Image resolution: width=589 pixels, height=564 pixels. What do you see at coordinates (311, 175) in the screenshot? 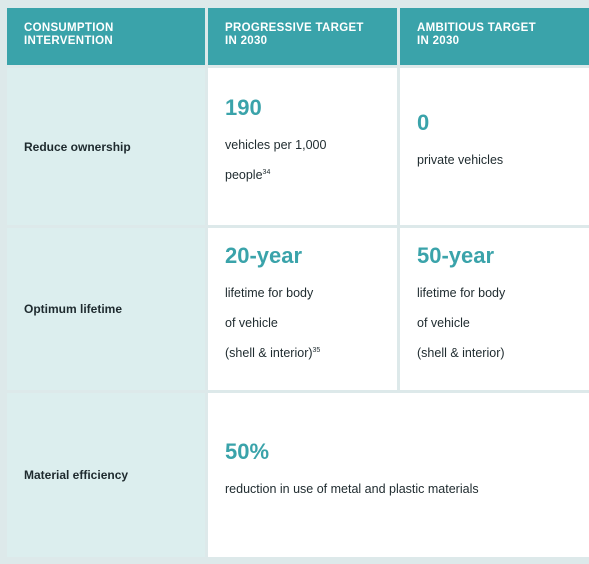
I see `desc-line: people34` at bounding box center [311, 175].